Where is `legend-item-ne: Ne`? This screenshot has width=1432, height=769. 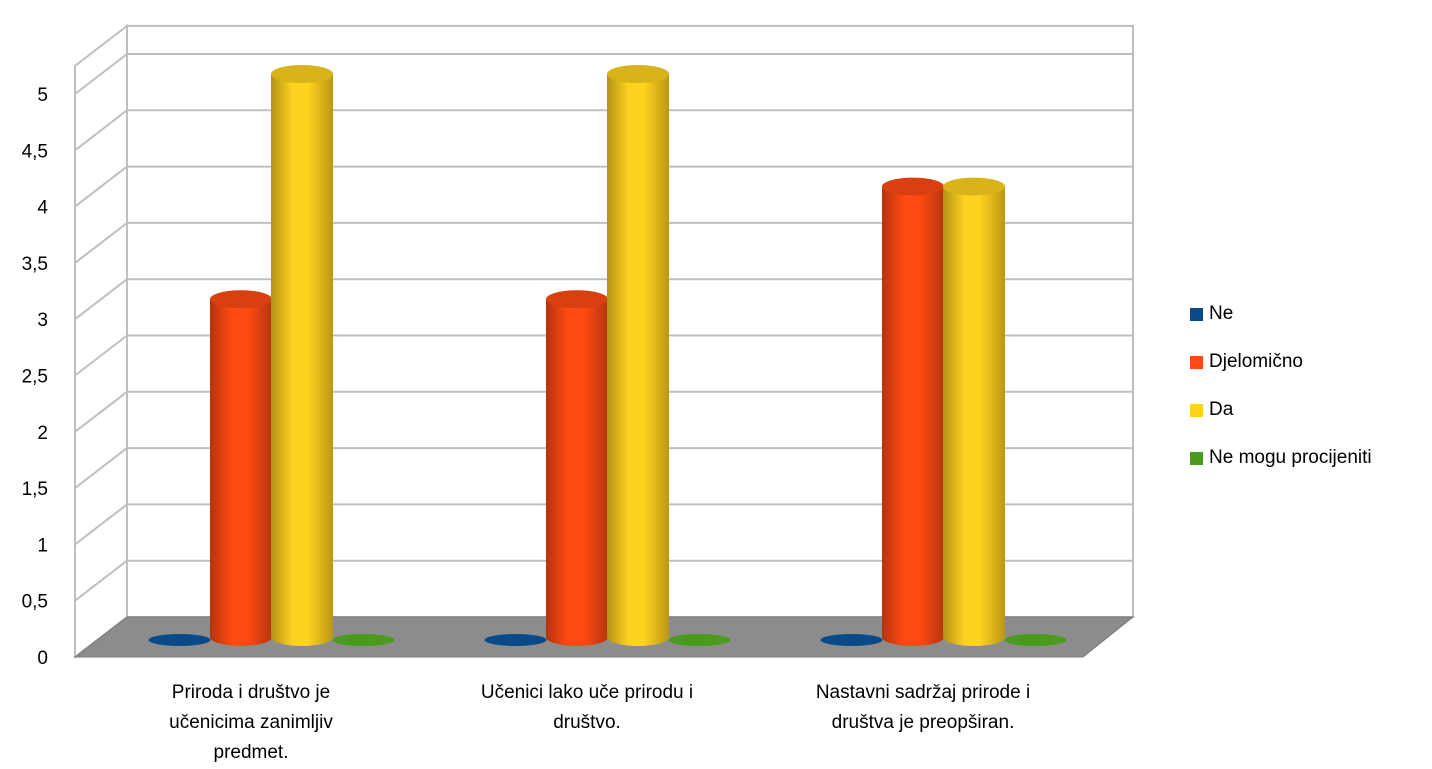 legend-item-ne: Ne is located at coordinates (1310, 314).